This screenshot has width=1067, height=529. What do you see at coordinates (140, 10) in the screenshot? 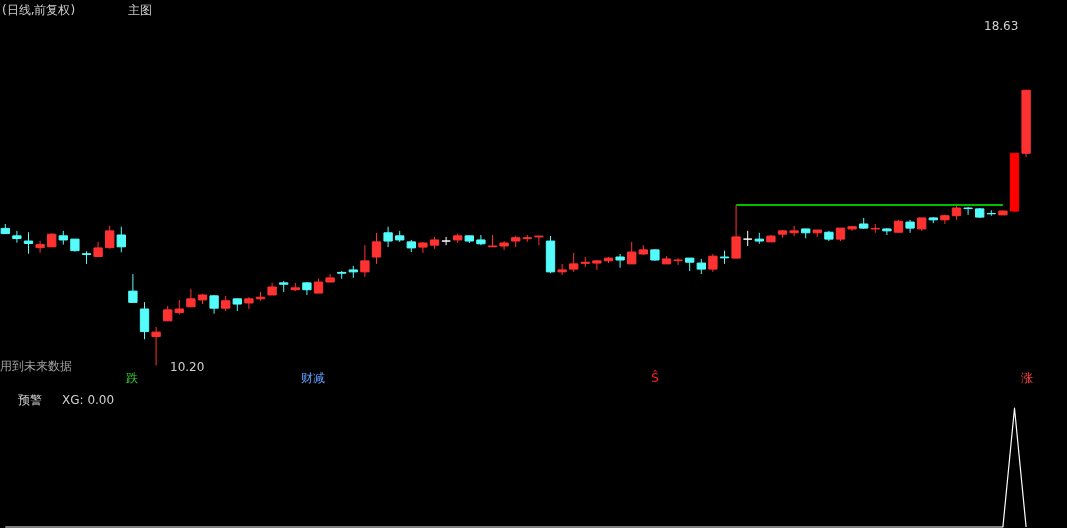
I see `chart-subtitle: 主图` at bounding box center [140, 10].